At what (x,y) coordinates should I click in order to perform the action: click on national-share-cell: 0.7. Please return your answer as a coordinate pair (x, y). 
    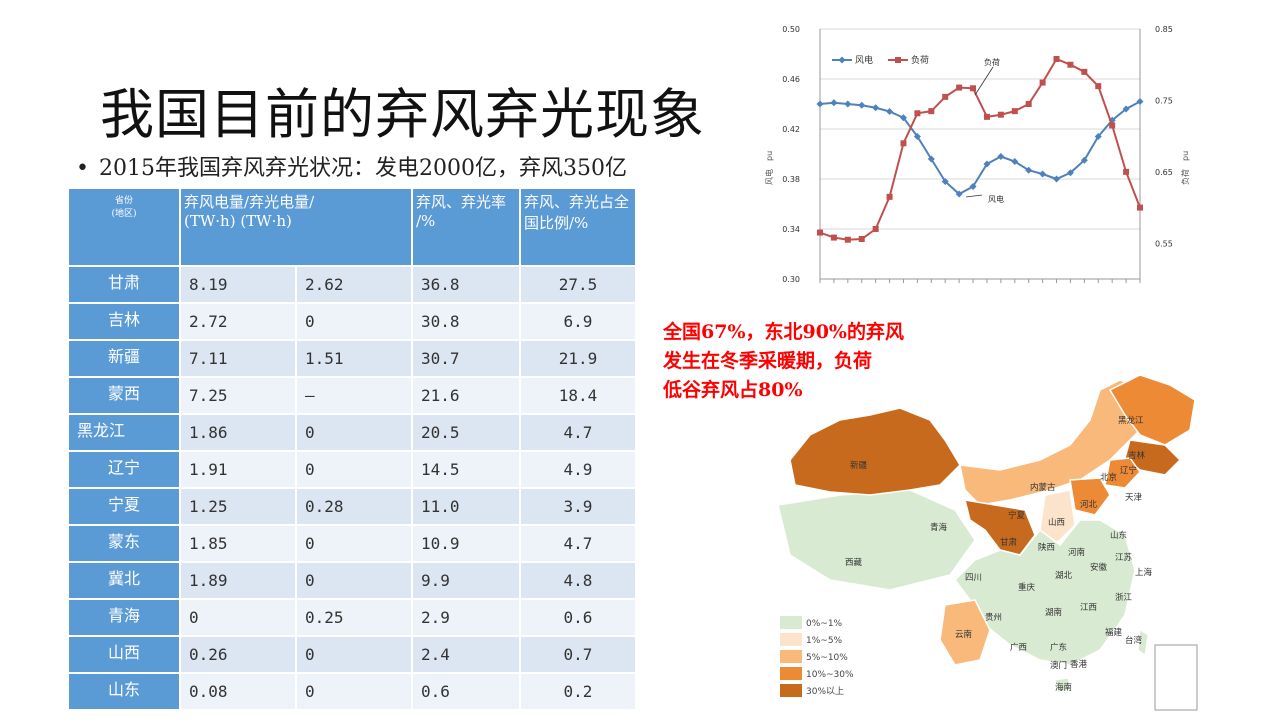
    Looking at the image, I should click on (578, 654).